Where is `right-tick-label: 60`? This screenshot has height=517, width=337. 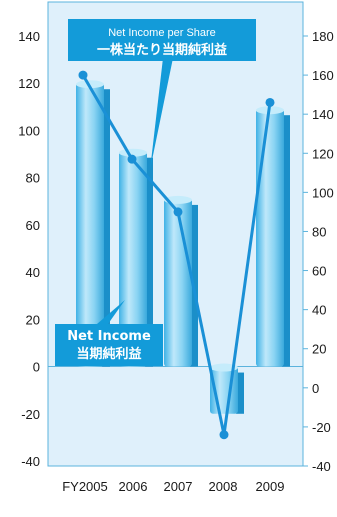
right-tick-label: 60 is located at coordinates (319, 271).